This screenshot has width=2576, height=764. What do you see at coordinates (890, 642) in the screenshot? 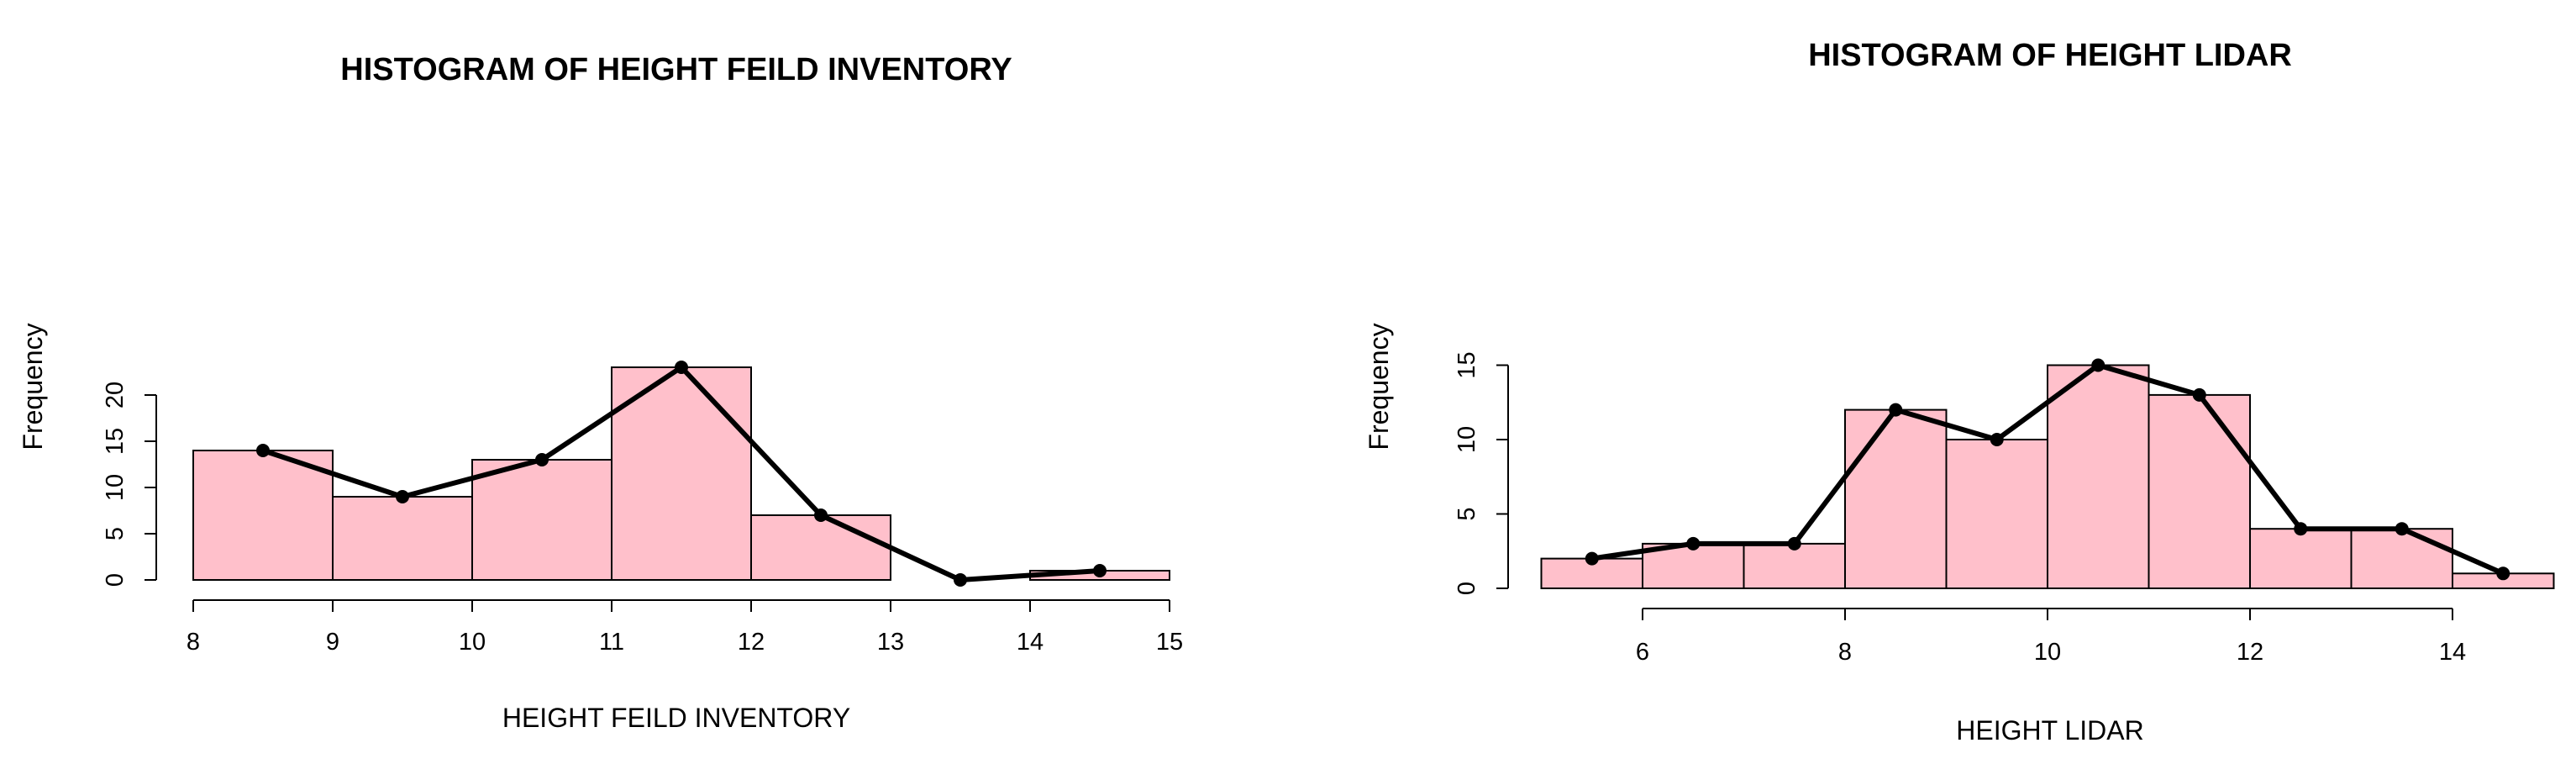
I see `x-tick-label: 13` at bounding box center [890, 642].